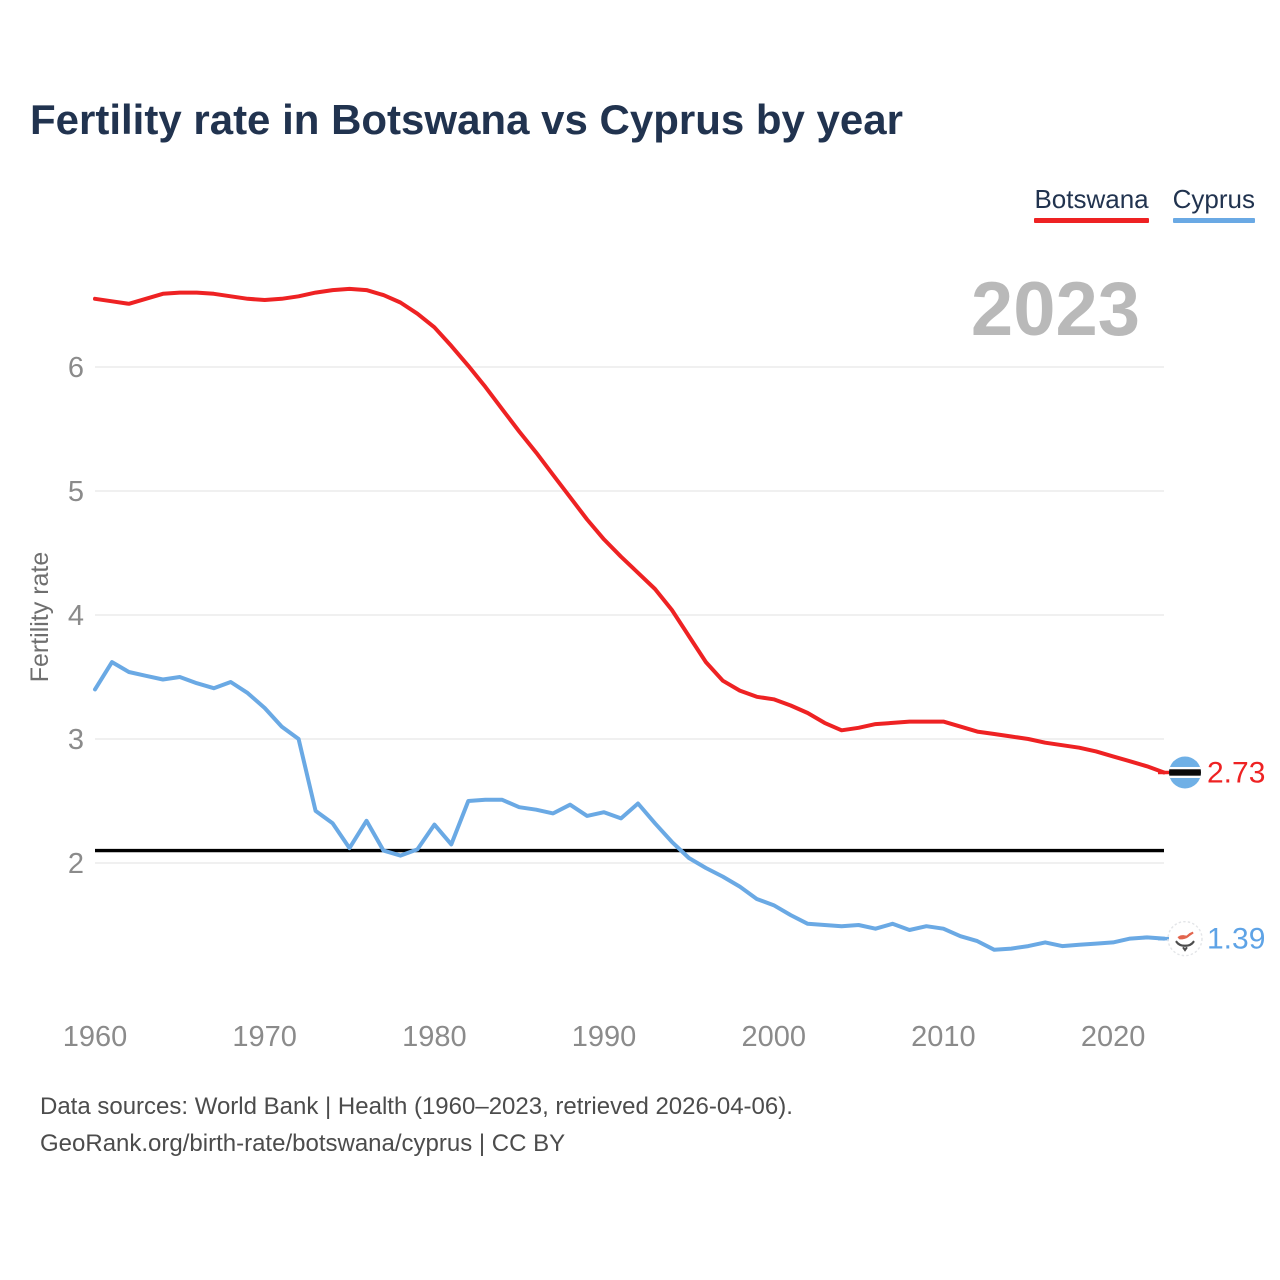  I want to click on cyprus-flag-icon, so click(1185, 938).